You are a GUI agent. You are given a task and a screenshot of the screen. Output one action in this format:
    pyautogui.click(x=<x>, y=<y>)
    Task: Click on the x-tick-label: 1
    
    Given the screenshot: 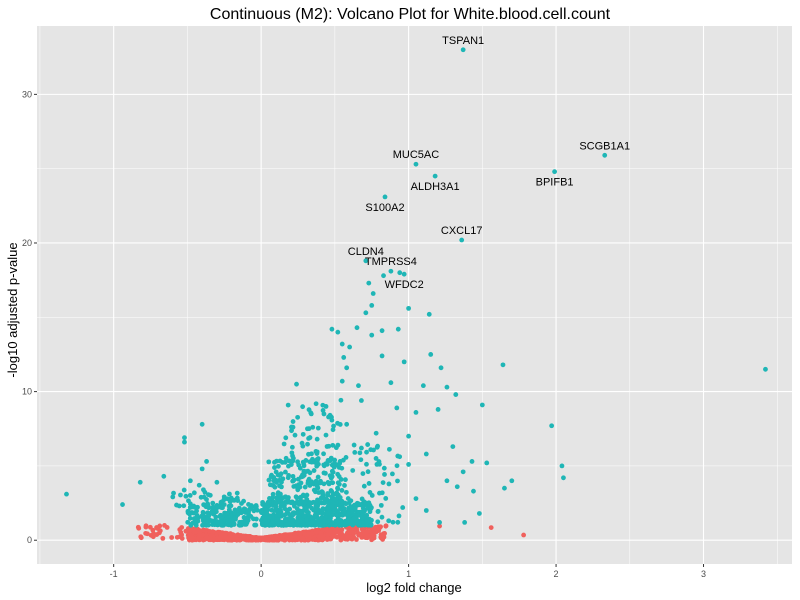 What is the action you would take?
    pyautogui.click(x=408, y=574)
    